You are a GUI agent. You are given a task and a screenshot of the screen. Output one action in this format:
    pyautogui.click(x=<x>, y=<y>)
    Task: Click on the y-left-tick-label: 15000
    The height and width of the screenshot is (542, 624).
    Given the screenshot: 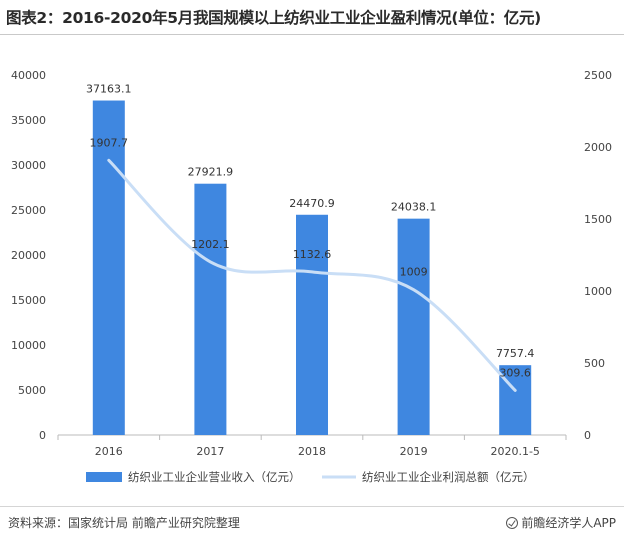 What is the action you would take?
    pyautogui.click(x=28, y=300)
    